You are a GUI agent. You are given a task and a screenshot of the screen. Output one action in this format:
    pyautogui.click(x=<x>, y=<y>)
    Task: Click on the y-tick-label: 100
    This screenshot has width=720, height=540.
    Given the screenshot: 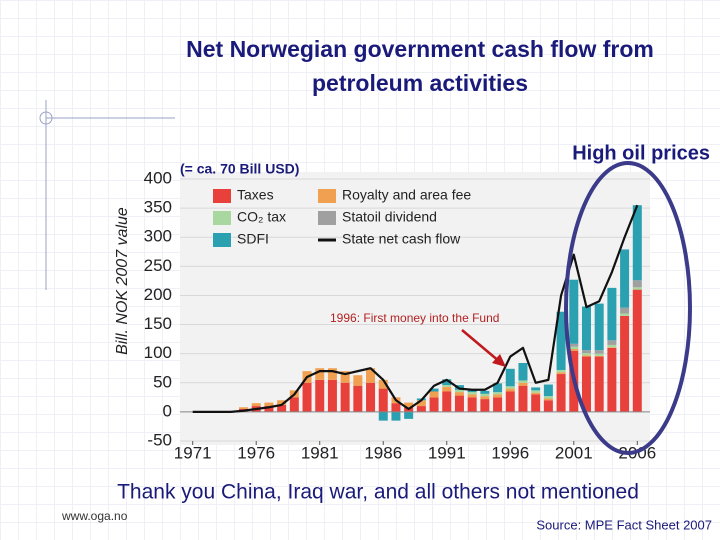 What is the action you would take?
    pyautogui.click(x=158, y=352)
    